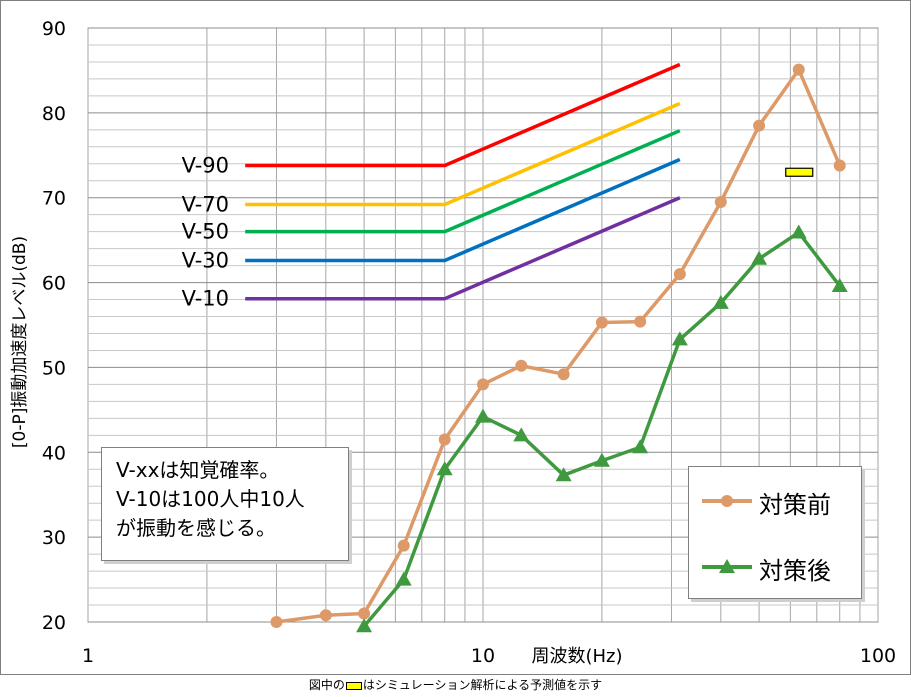 The height and width of the screenshot is (697, 911). I want to click on footnote: 図中の はシミュレーション解析による予測値を示す, so click(455, 685).